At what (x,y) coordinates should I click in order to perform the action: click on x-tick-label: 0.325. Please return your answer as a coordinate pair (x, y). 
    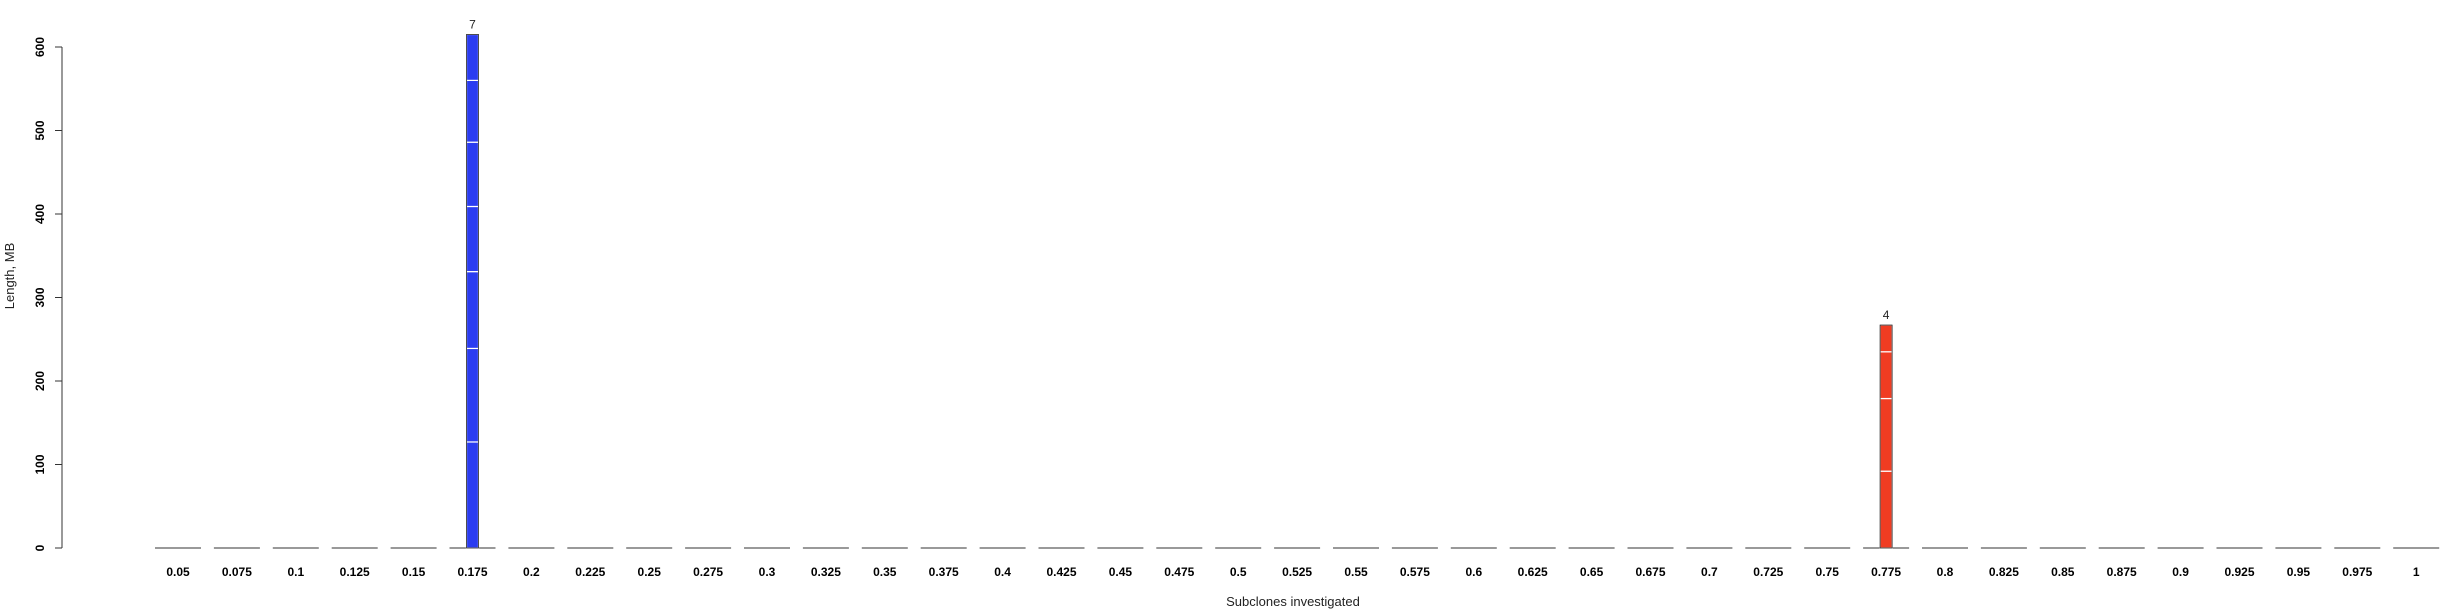
    Looking at the image, I should click on (826, 572).